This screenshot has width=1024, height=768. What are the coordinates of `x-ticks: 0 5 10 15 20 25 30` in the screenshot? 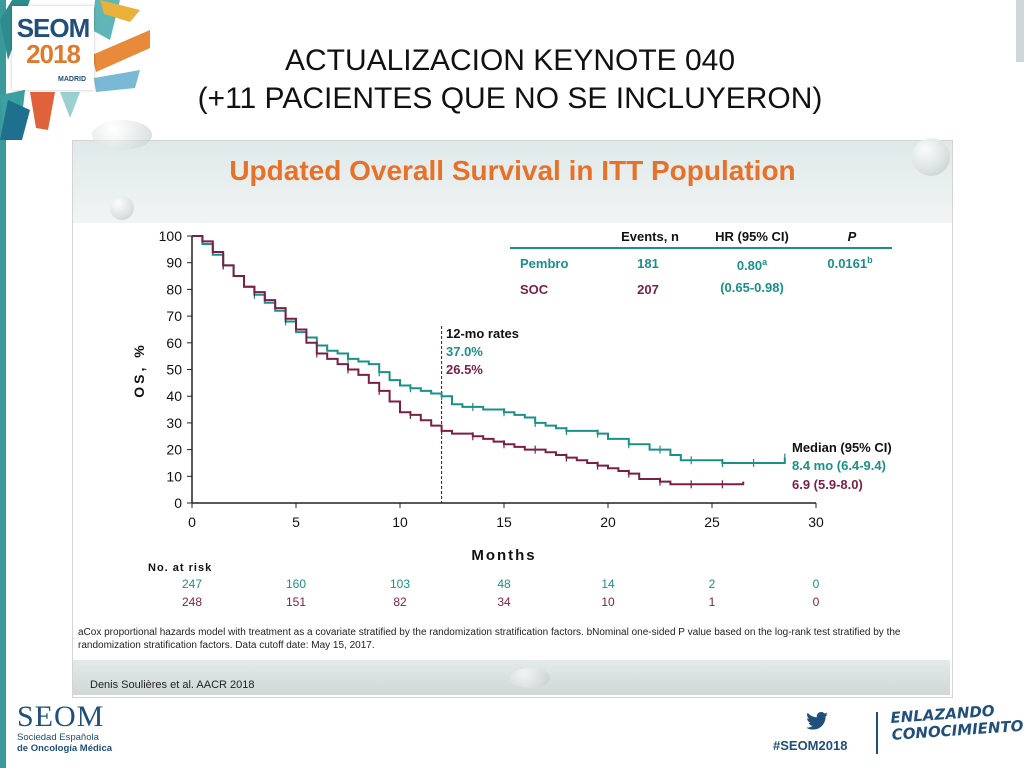 It's located at (506, 516).